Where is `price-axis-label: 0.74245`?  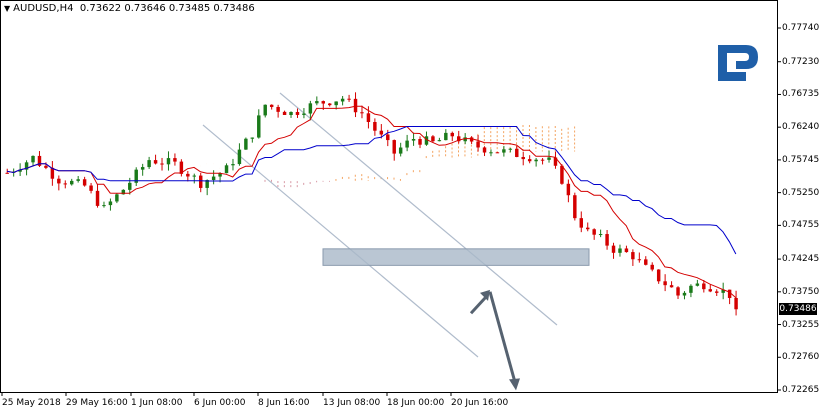
price-axis-label: 0.74245 is located at coordinates (801, 259).